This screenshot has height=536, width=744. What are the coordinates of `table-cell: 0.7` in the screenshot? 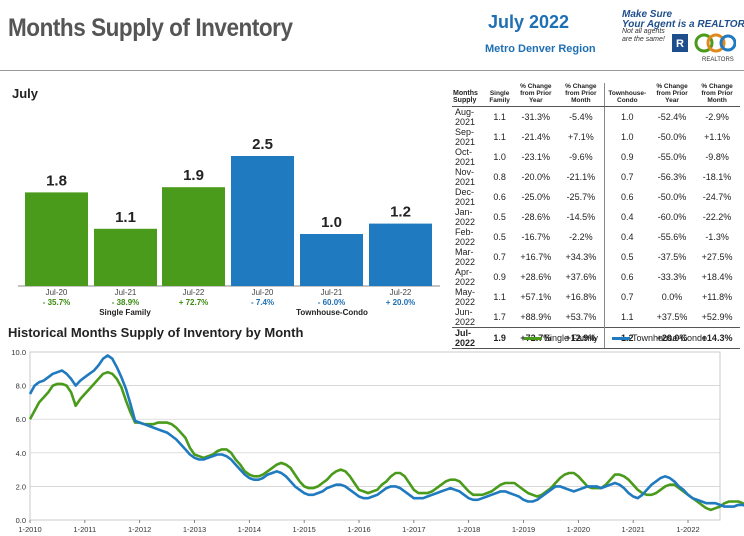 It's located at (626, 297).